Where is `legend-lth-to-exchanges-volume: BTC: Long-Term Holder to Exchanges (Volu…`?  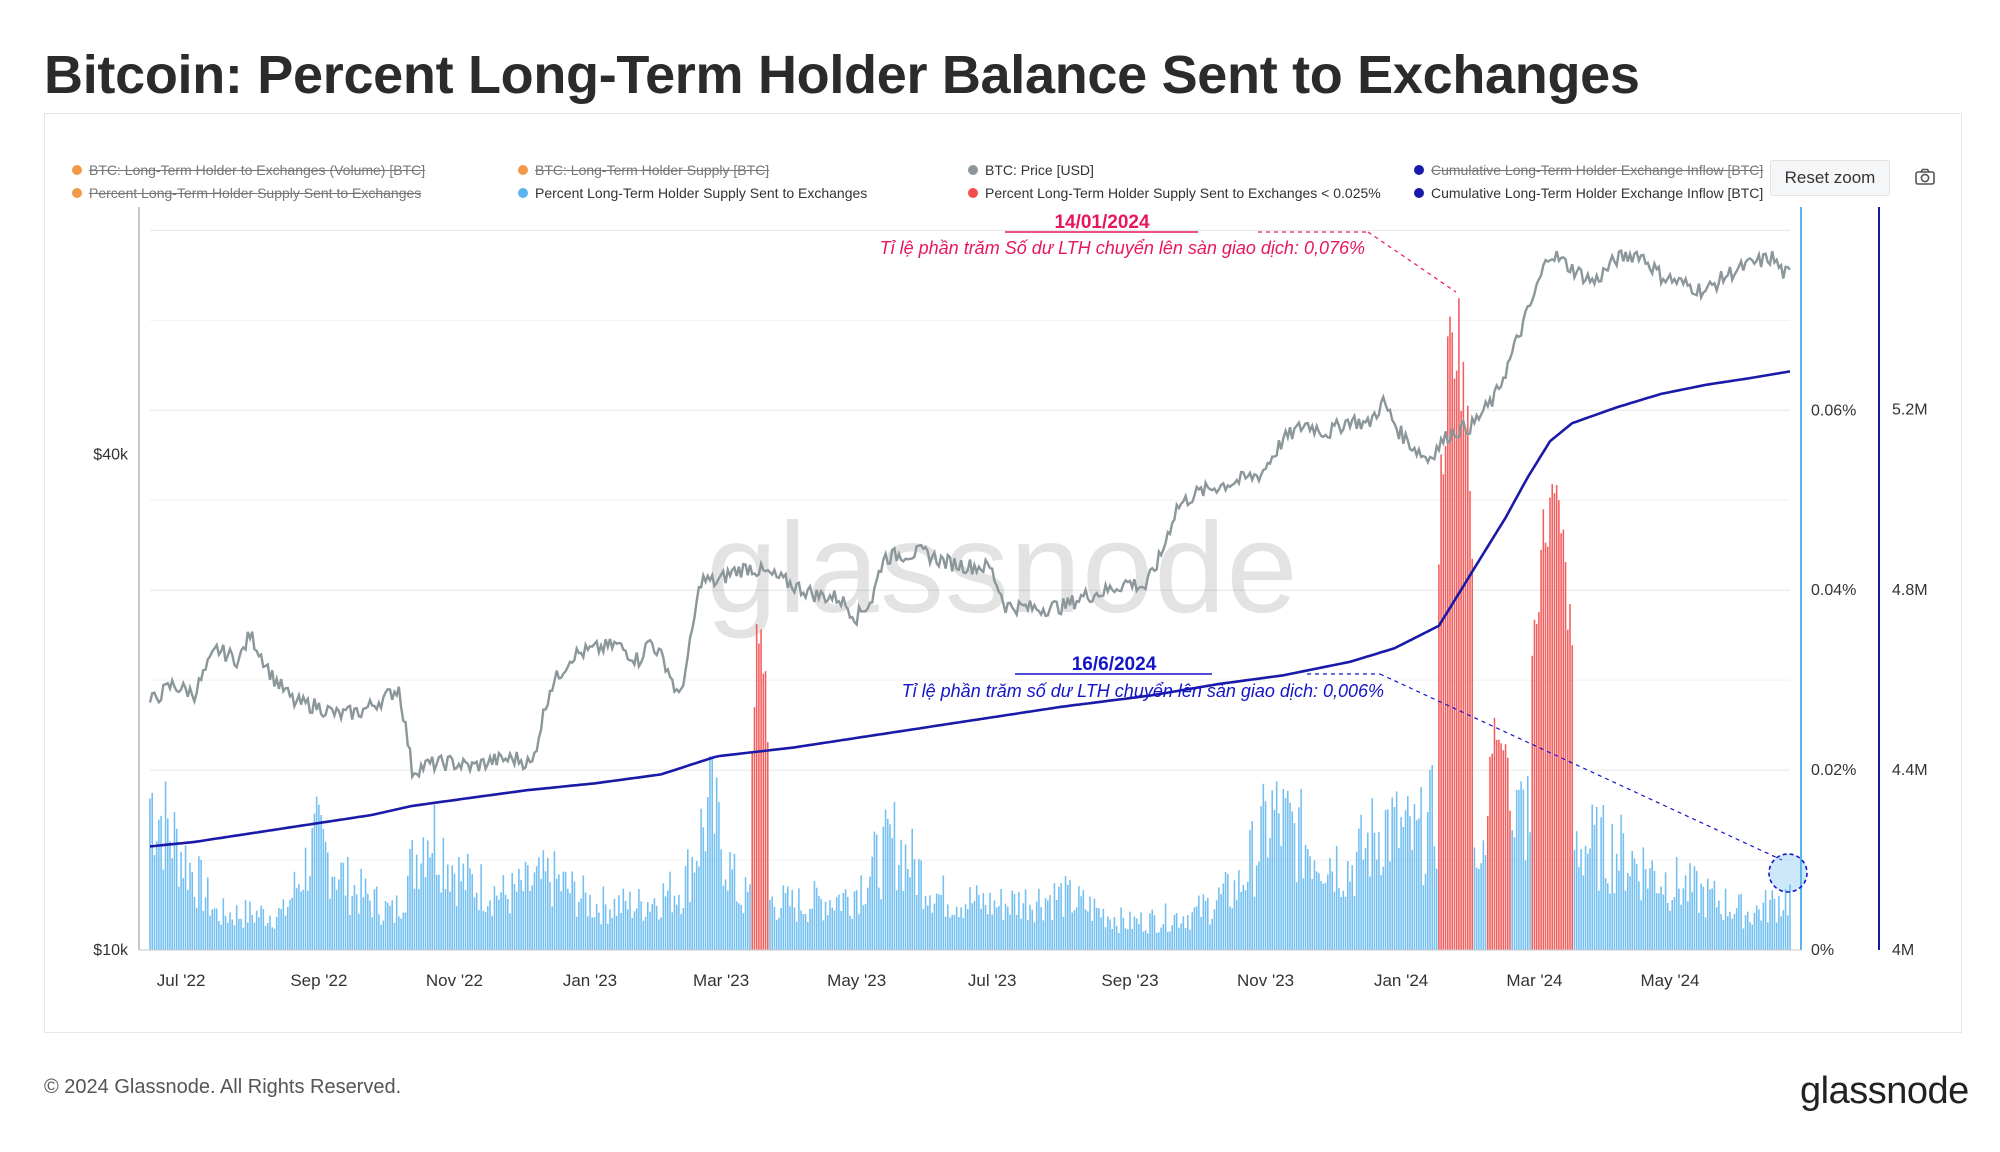
legend-lth-to-exchanges-volume: BTC: Long-Term Holder to Exchanges (Volu… is located at coordinates (248, 170).